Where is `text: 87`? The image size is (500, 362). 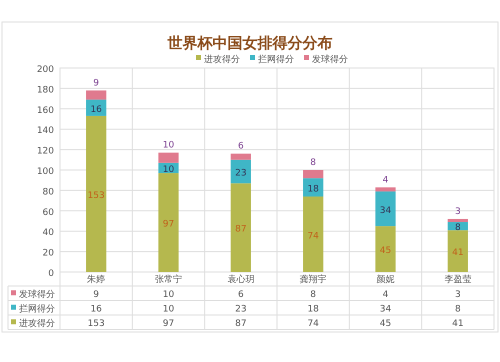 text: 87 is located at coordinates (241, 323).